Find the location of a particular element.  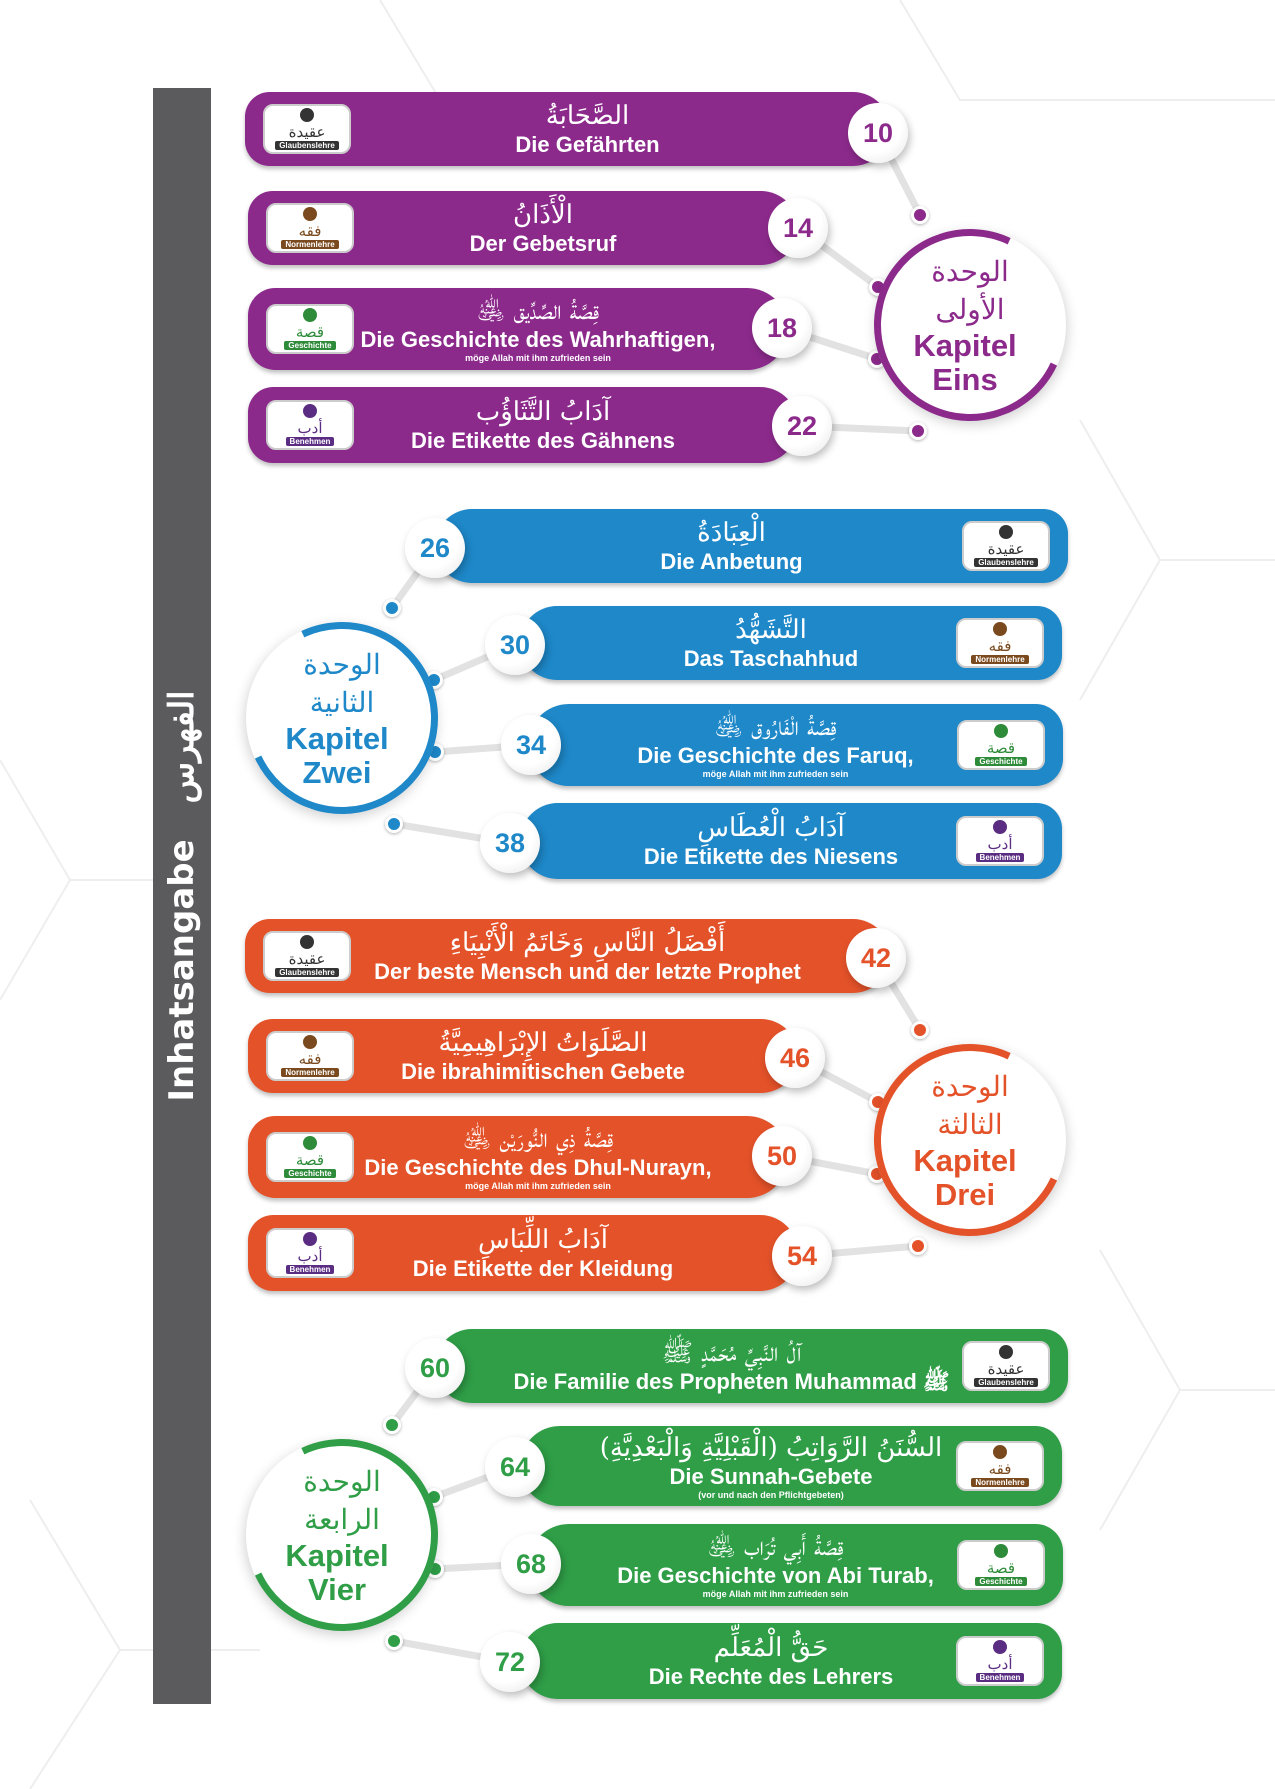

lesson-text: الْعِبَادَةُ Die Anbetung is located at coordinates (751, 546).